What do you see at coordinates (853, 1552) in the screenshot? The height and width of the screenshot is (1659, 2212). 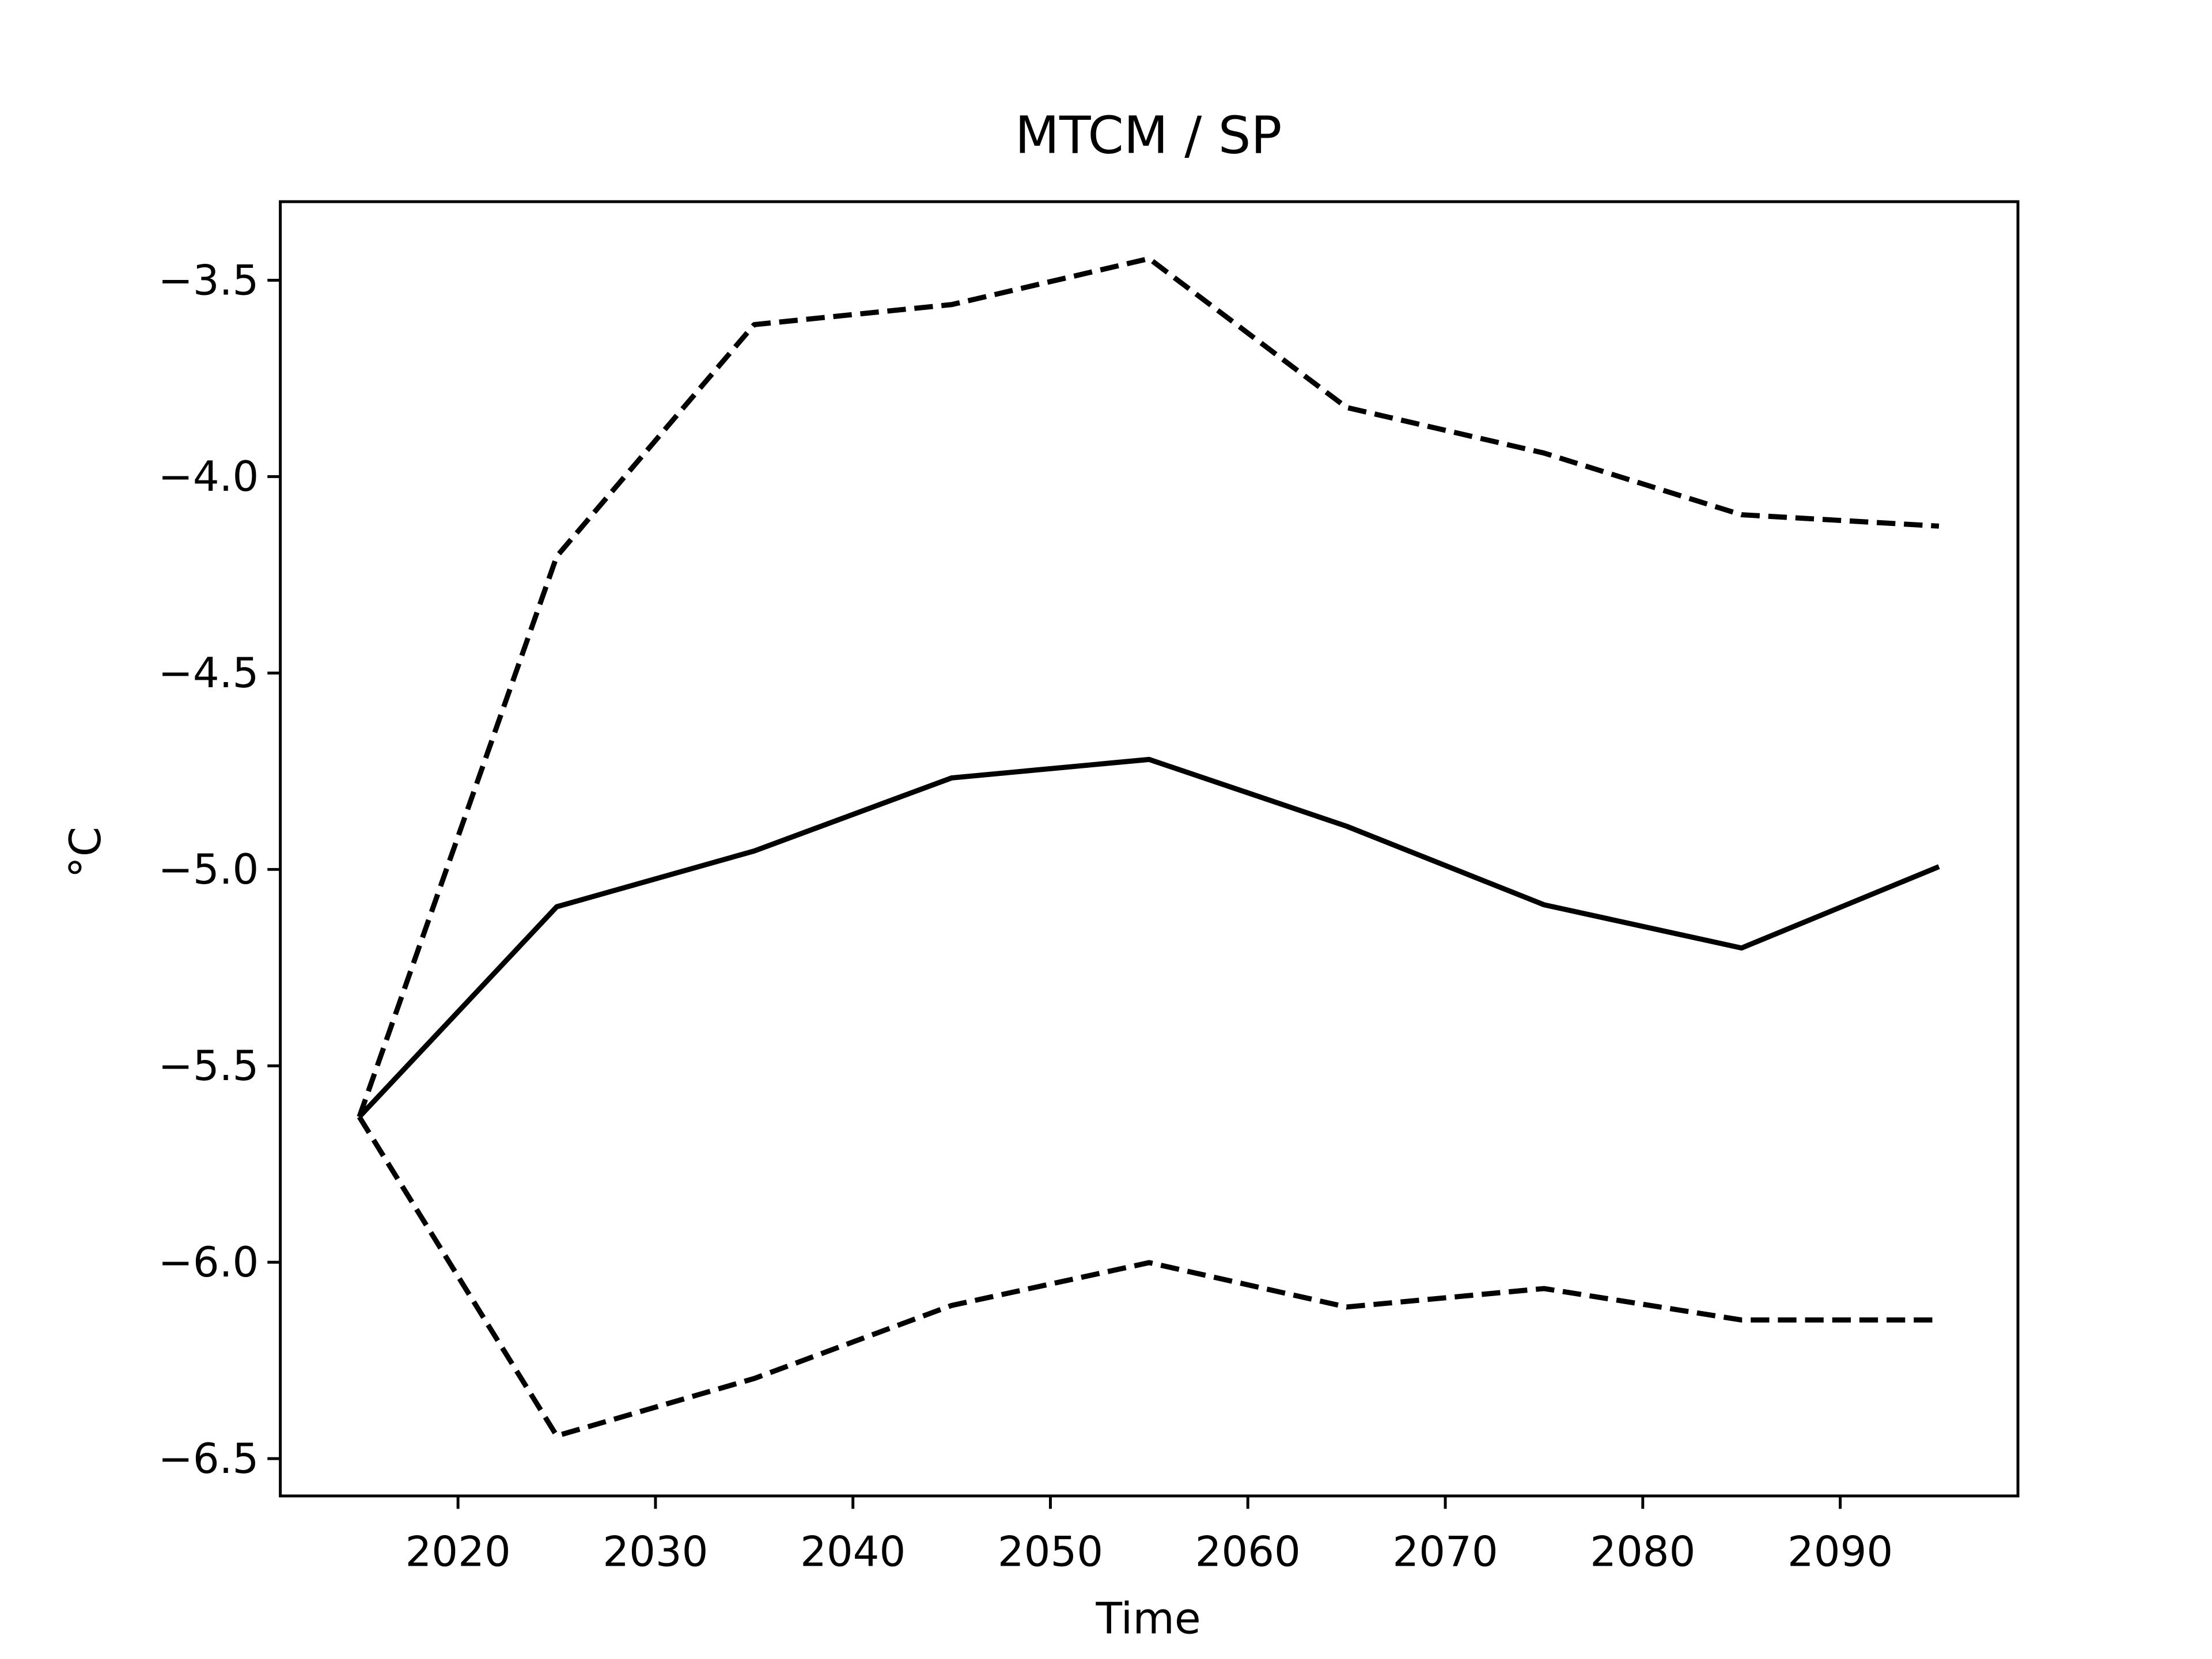 I see `x-tick-label: 2040` at bounding box center [853, 1552].